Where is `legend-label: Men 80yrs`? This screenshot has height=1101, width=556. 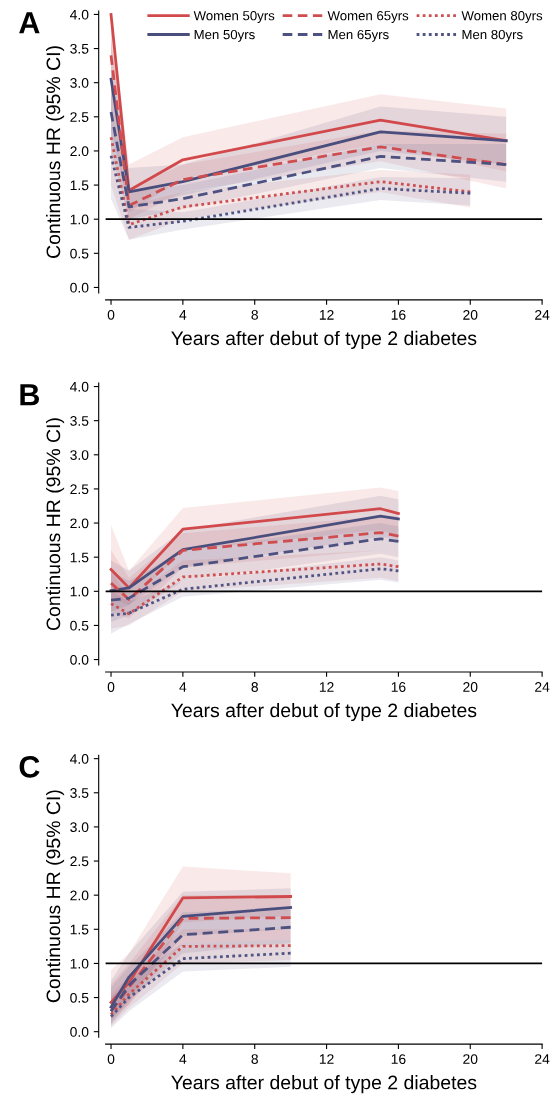 legend-label: Men 80yrs is located at coordinates (492, 35).